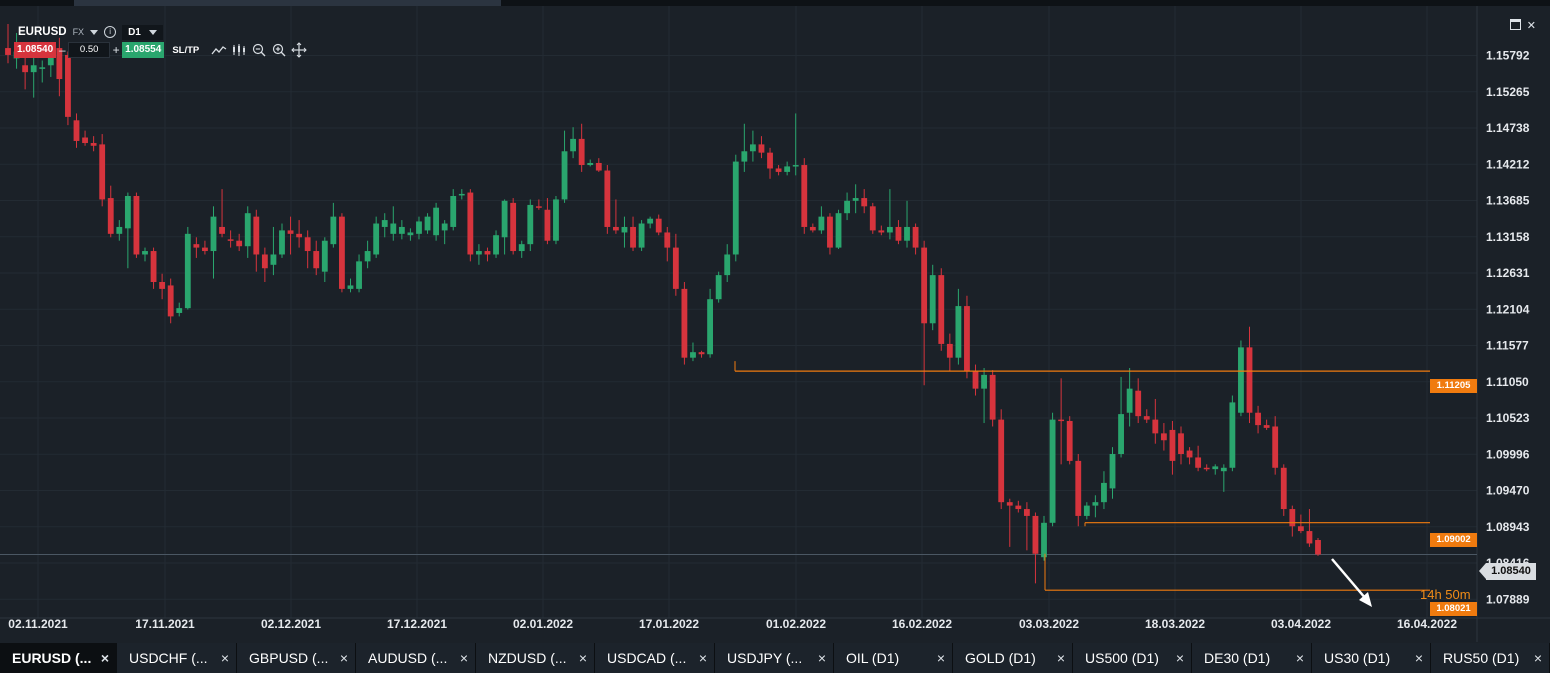 This screenshot has height=673, width=1550. I want to click on tab-label: US500 (D1), so click(1122, 658).